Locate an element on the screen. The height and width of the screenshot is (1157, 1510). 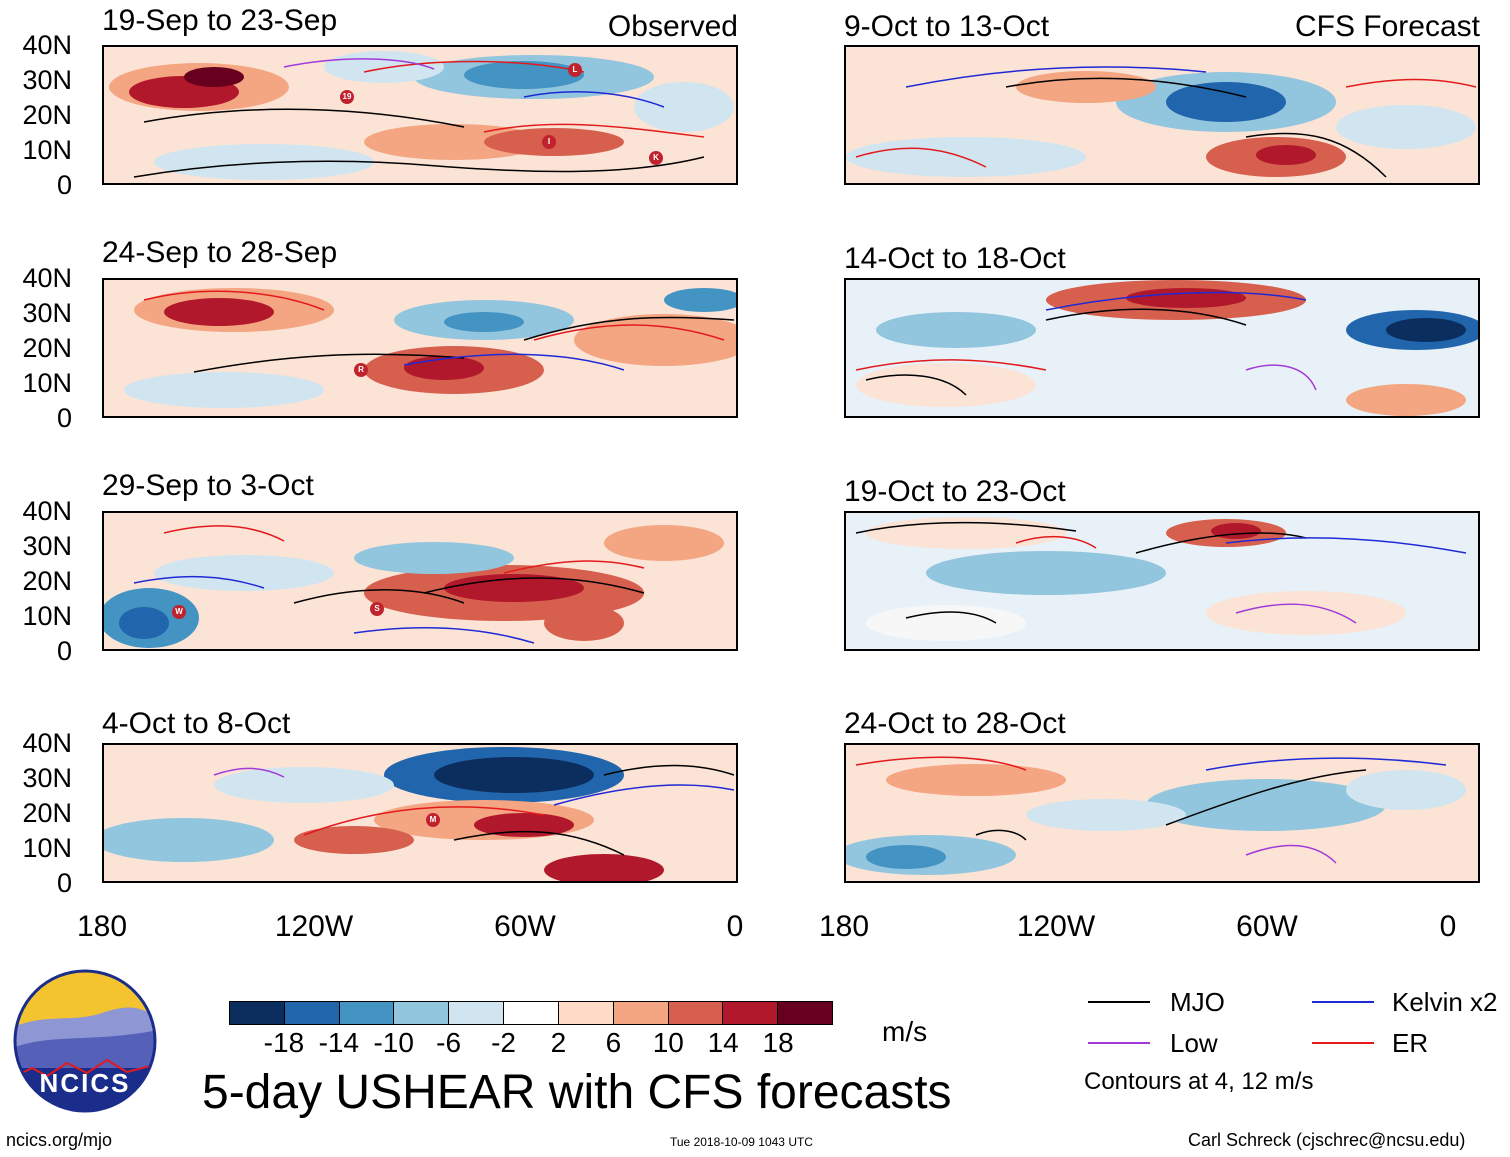
legend-label-low: Low is located at coordinates (1194, 1043).